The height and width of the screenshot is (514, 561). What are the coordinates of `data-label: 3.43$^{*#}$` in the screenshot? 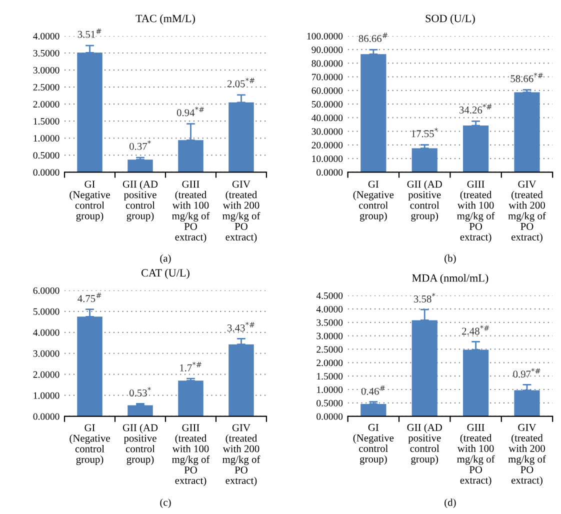 It's located at (241, 327).